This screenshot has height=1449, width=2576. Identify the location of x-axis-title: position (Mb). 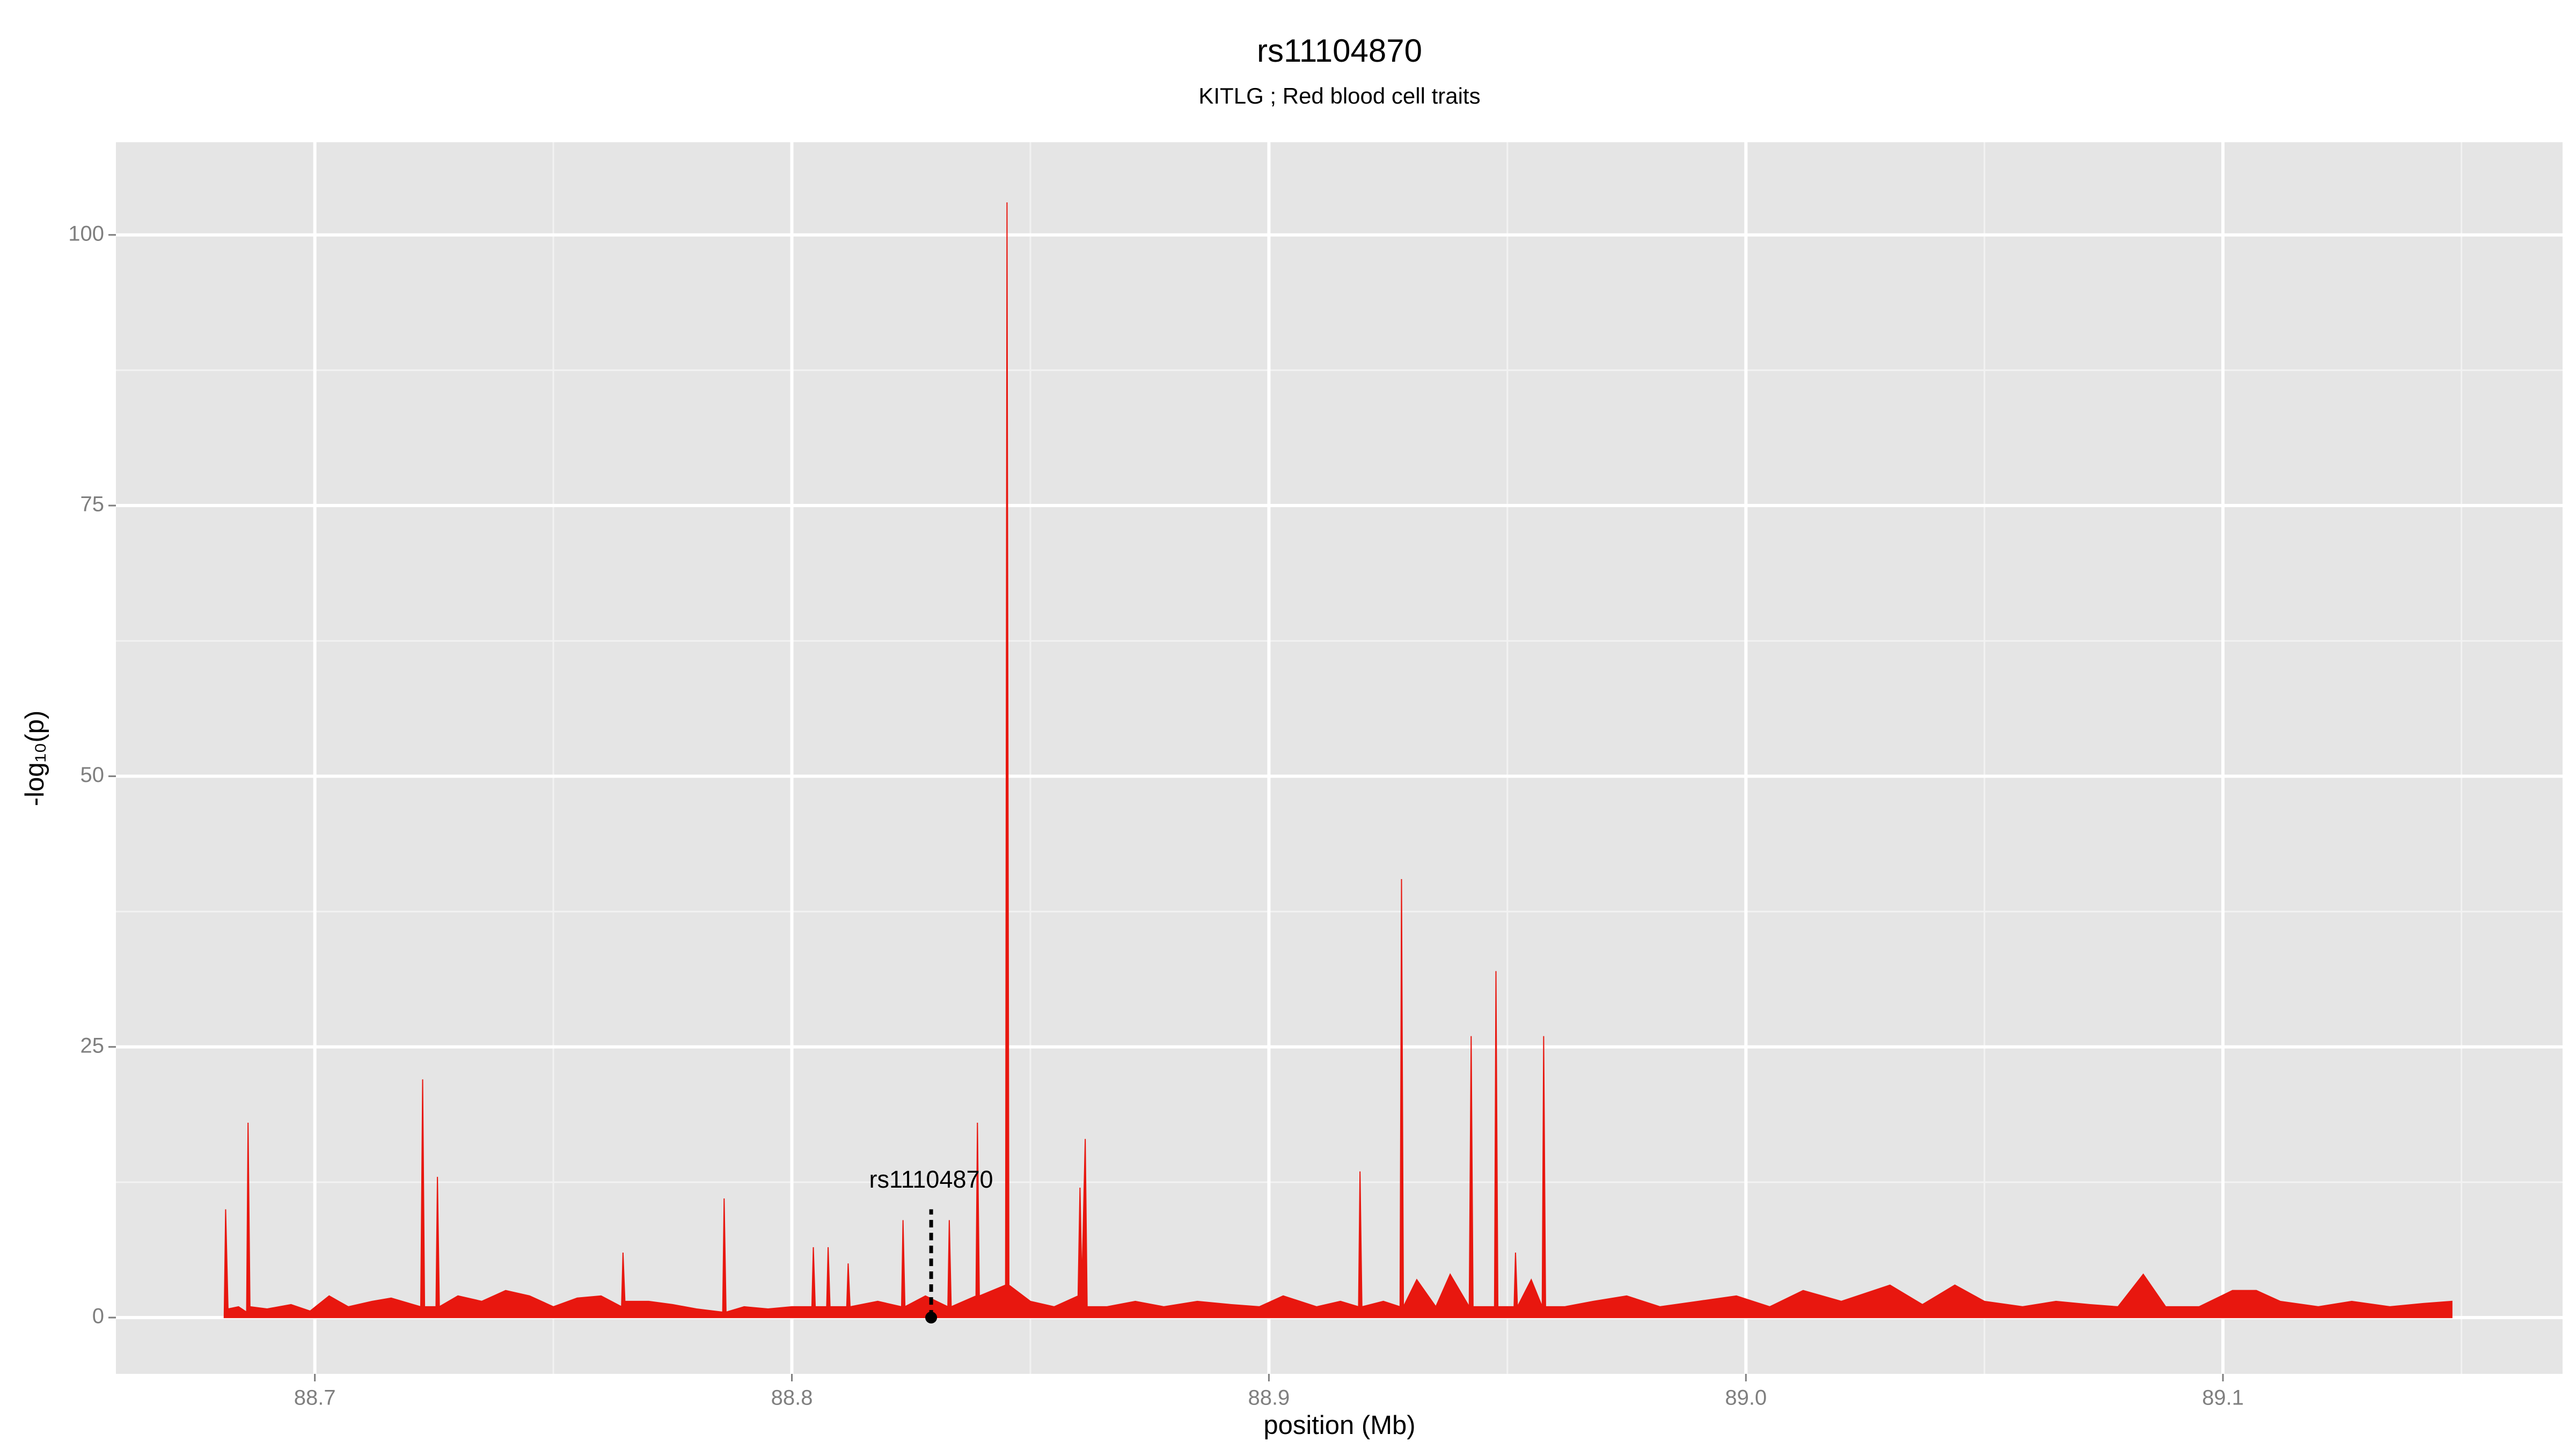
(1339, 1425).